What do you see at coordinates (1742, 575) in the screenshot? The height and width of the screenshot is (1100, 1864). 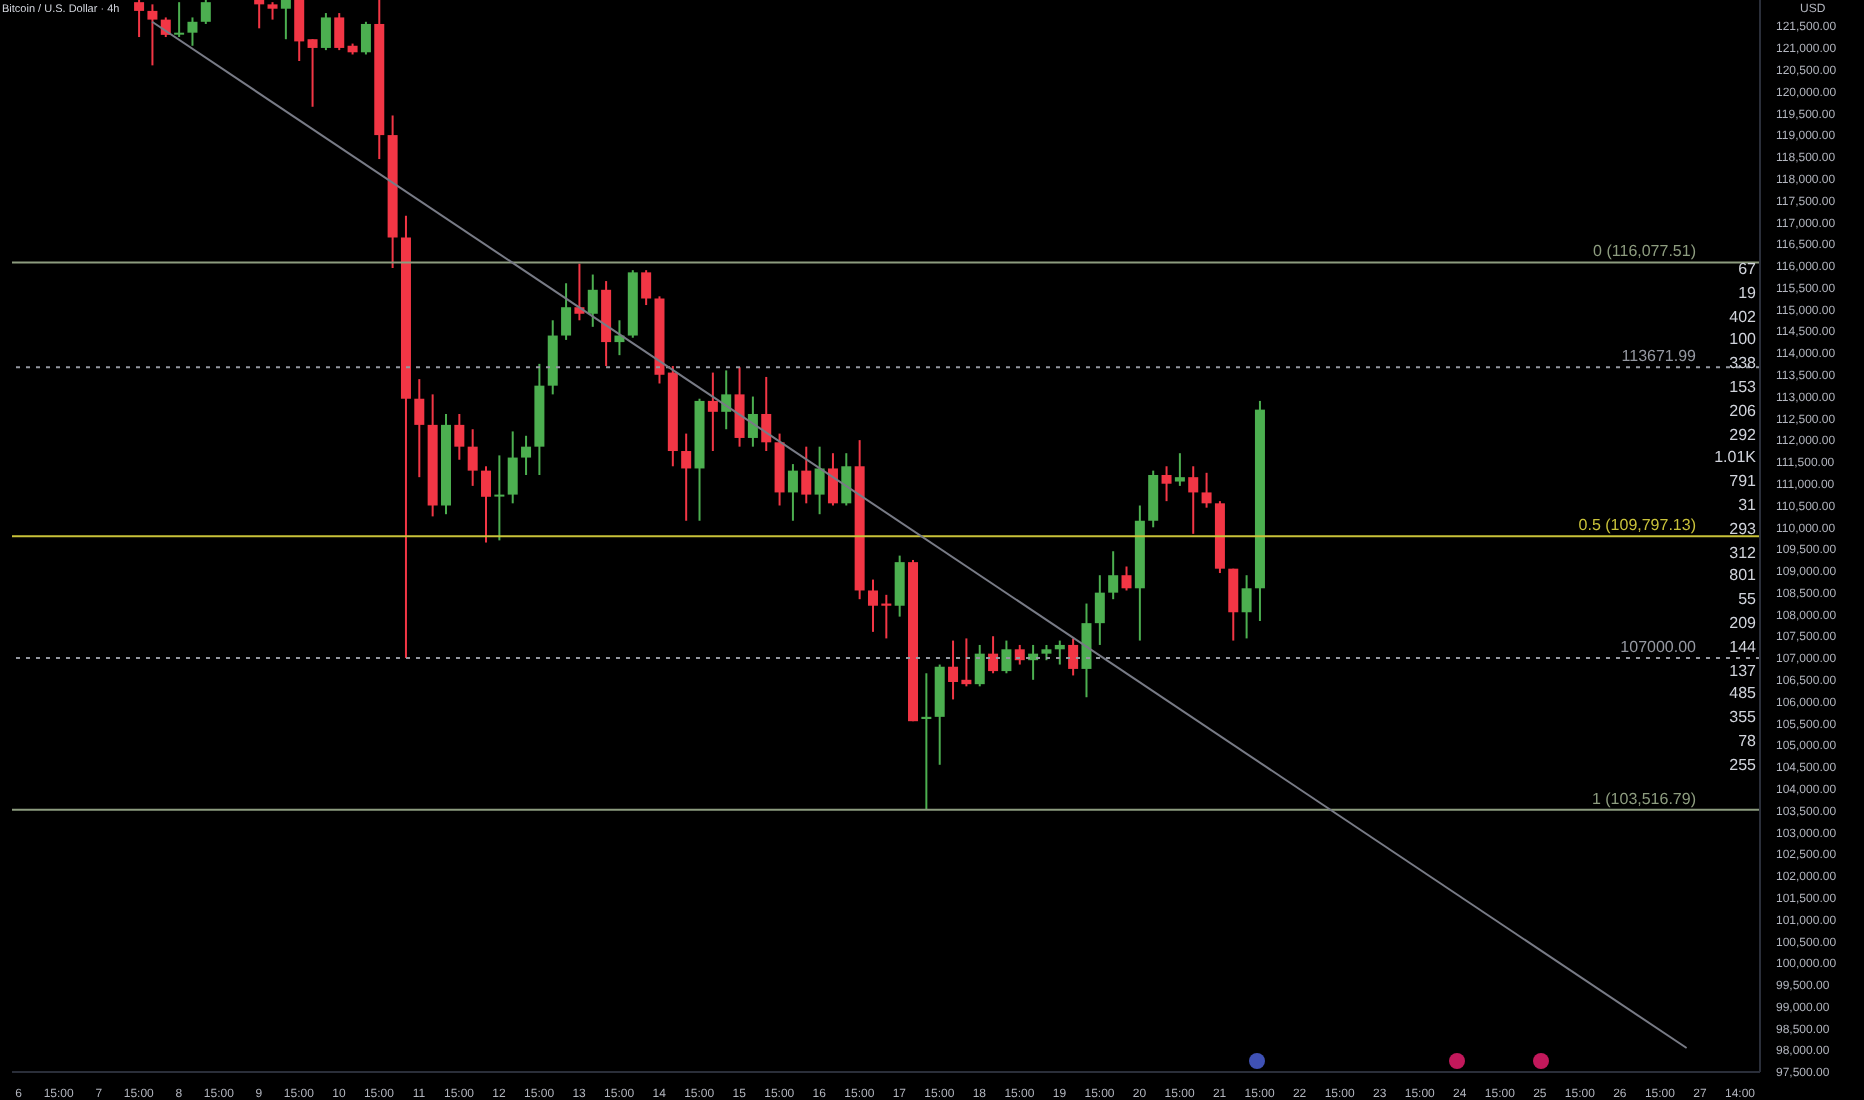 I see `annotation: 801` at bounding box center [1742, 575].